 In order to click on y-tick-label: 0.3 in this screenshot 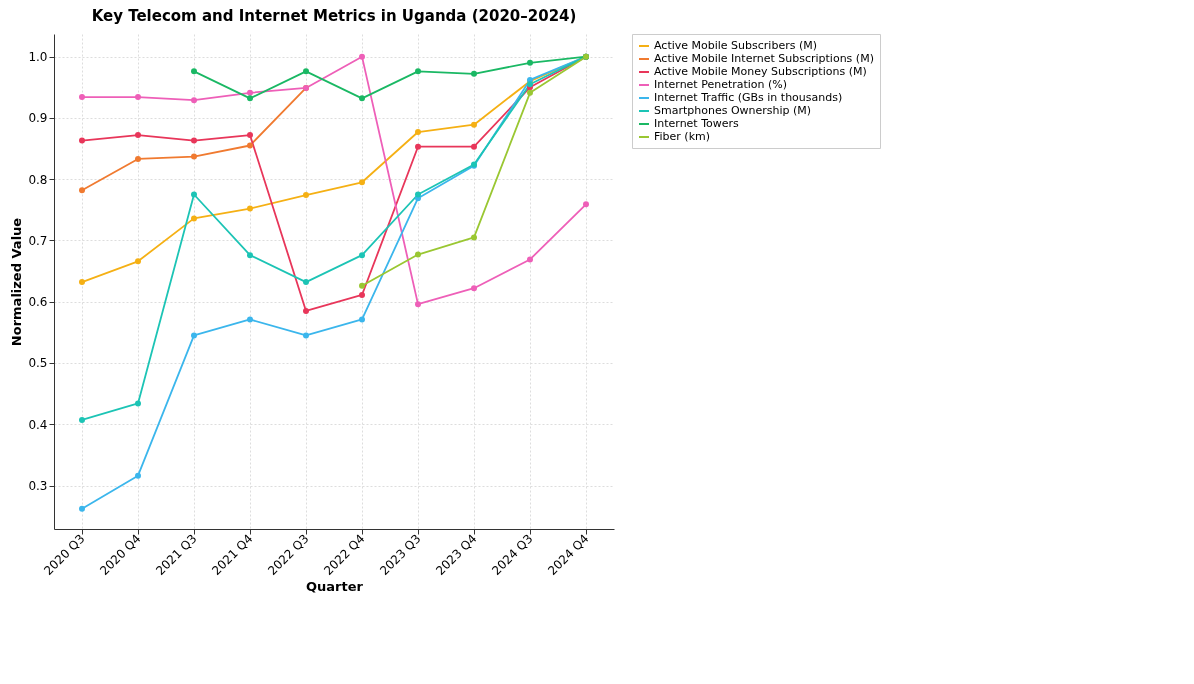, I will do `click(38, 486)`.